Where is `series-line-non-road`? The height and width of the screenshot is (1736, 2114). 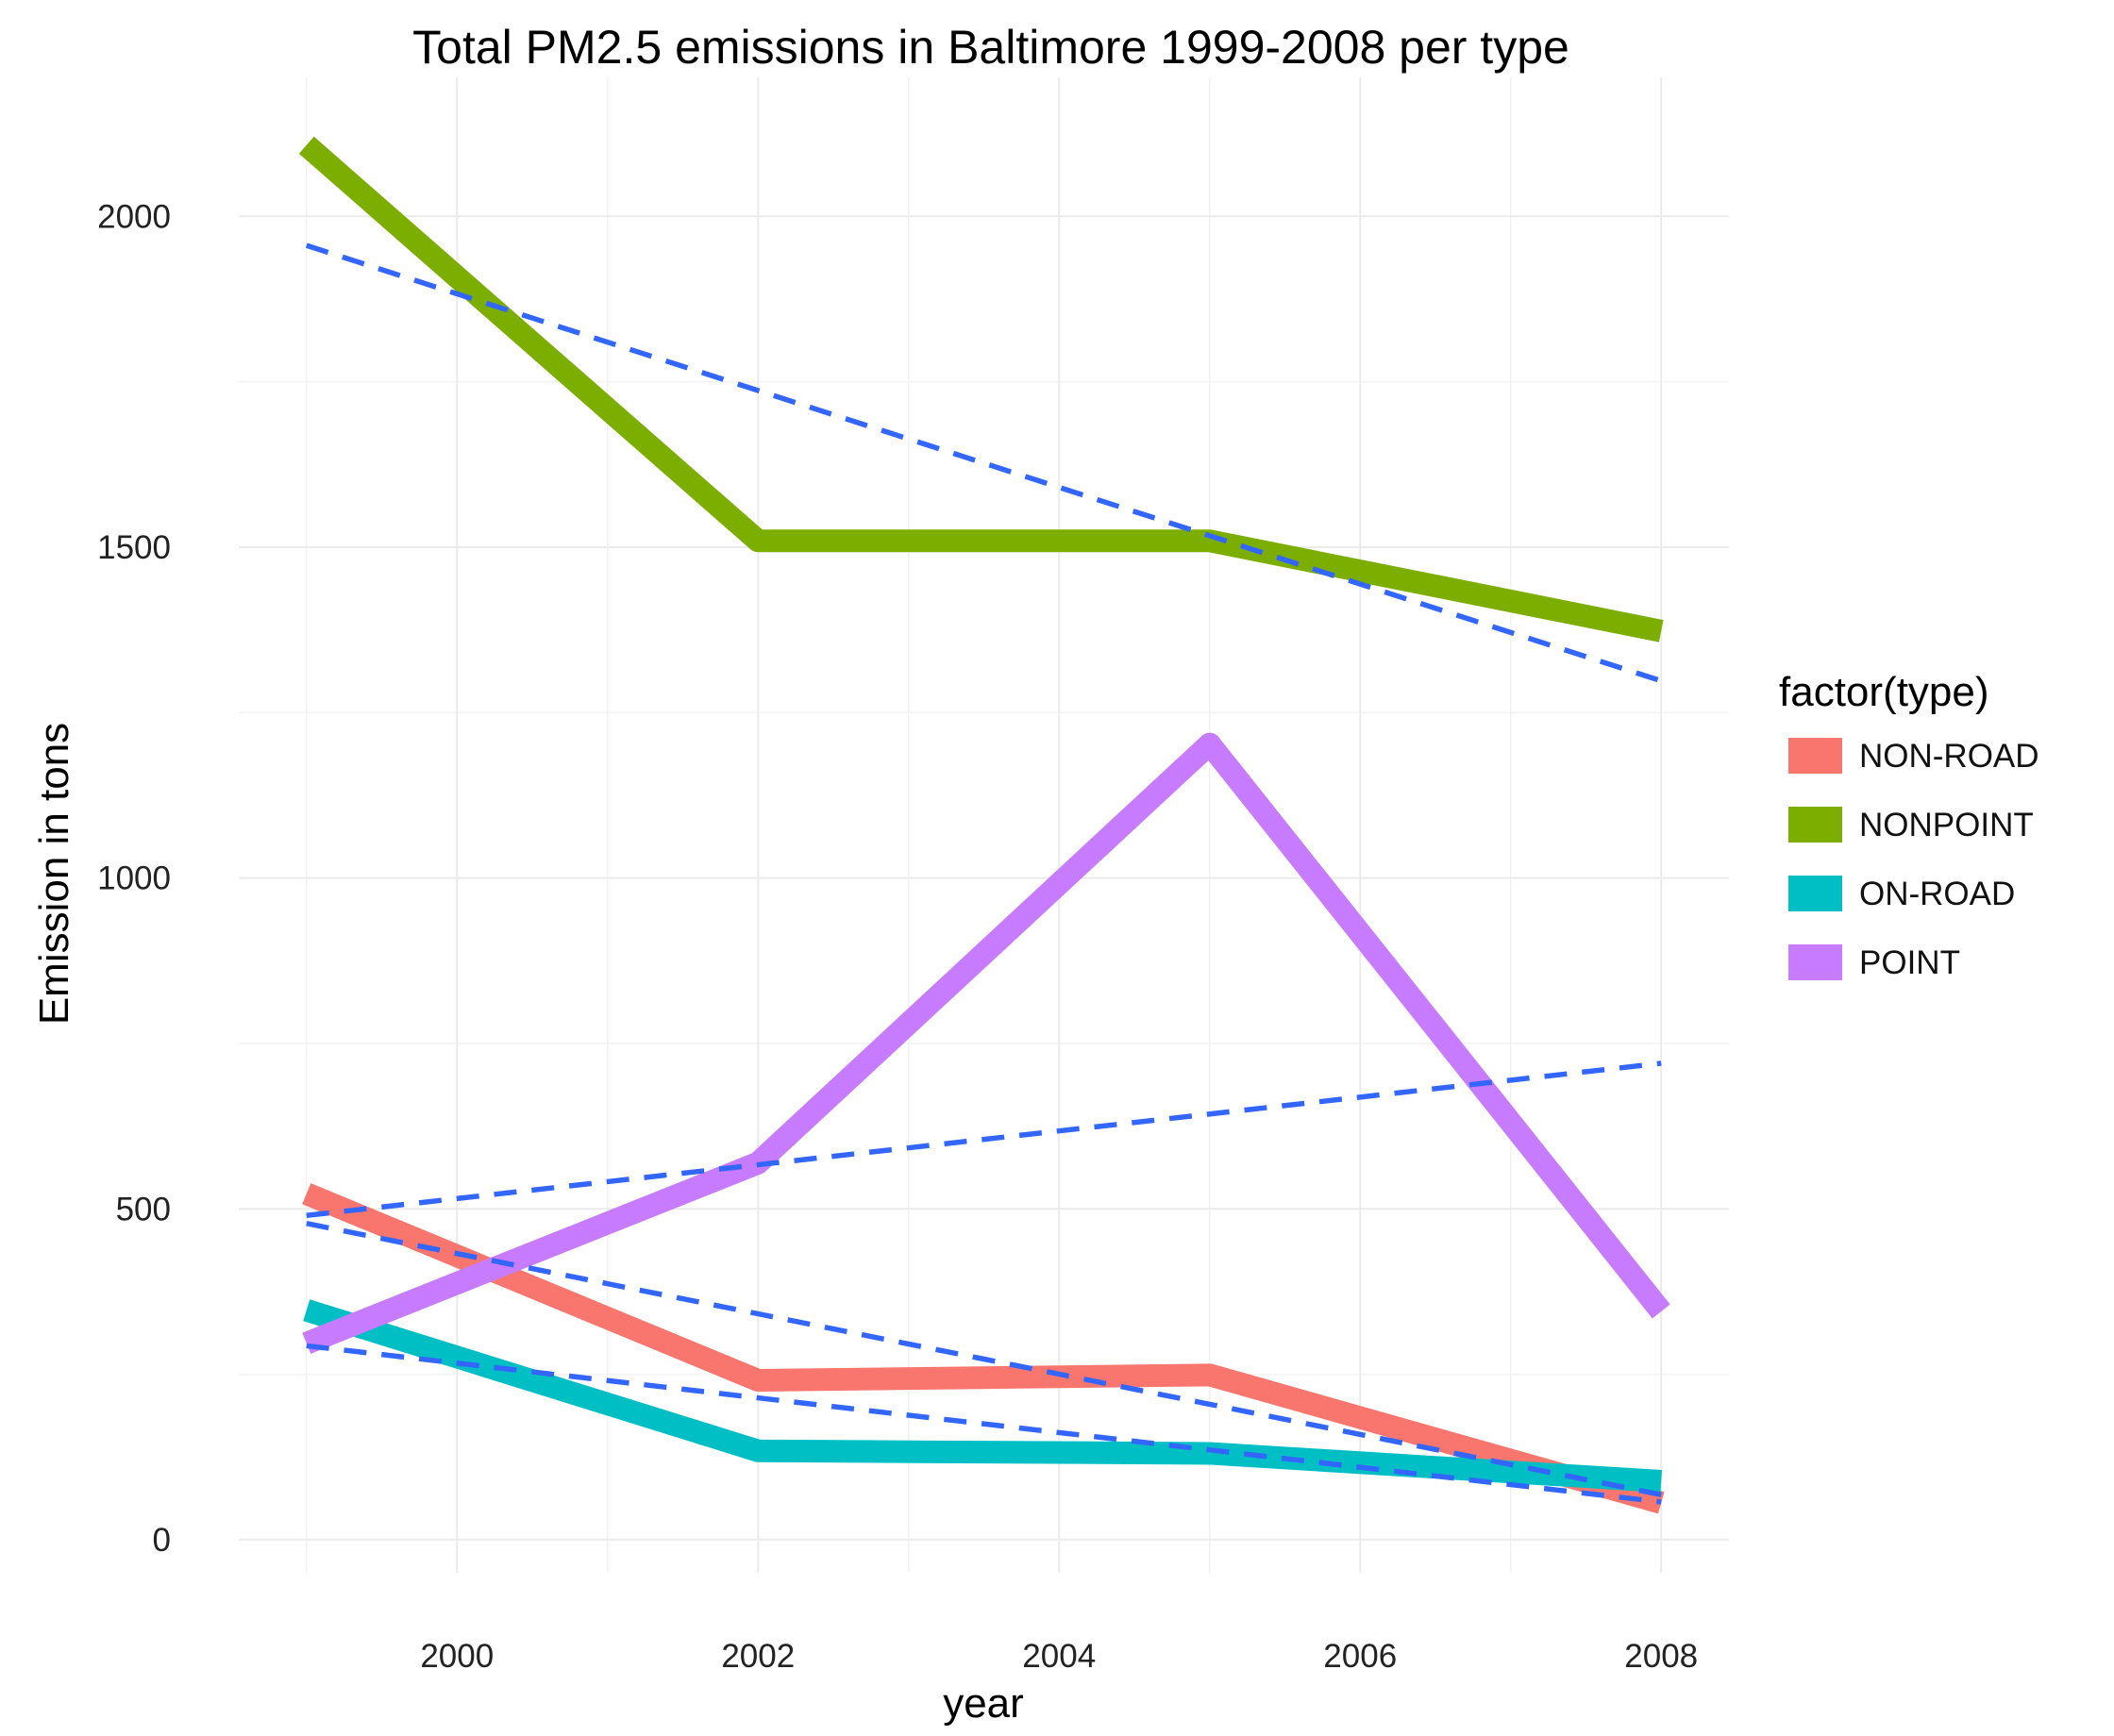
series-line-non-road is located at coordinates (984, 1349).